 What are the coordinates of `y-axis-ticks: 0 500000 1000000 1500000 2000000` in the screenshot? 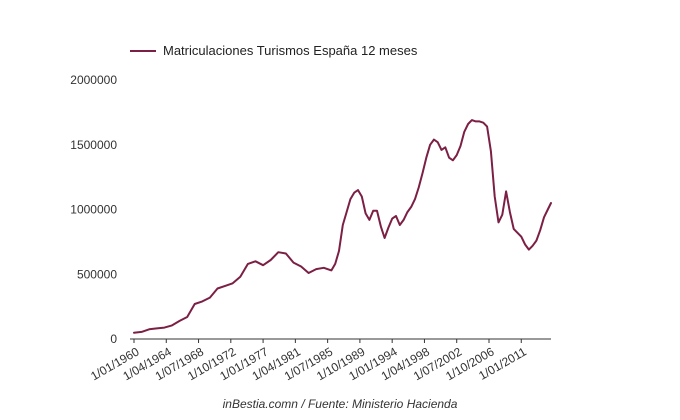 It's located at (93, 209).